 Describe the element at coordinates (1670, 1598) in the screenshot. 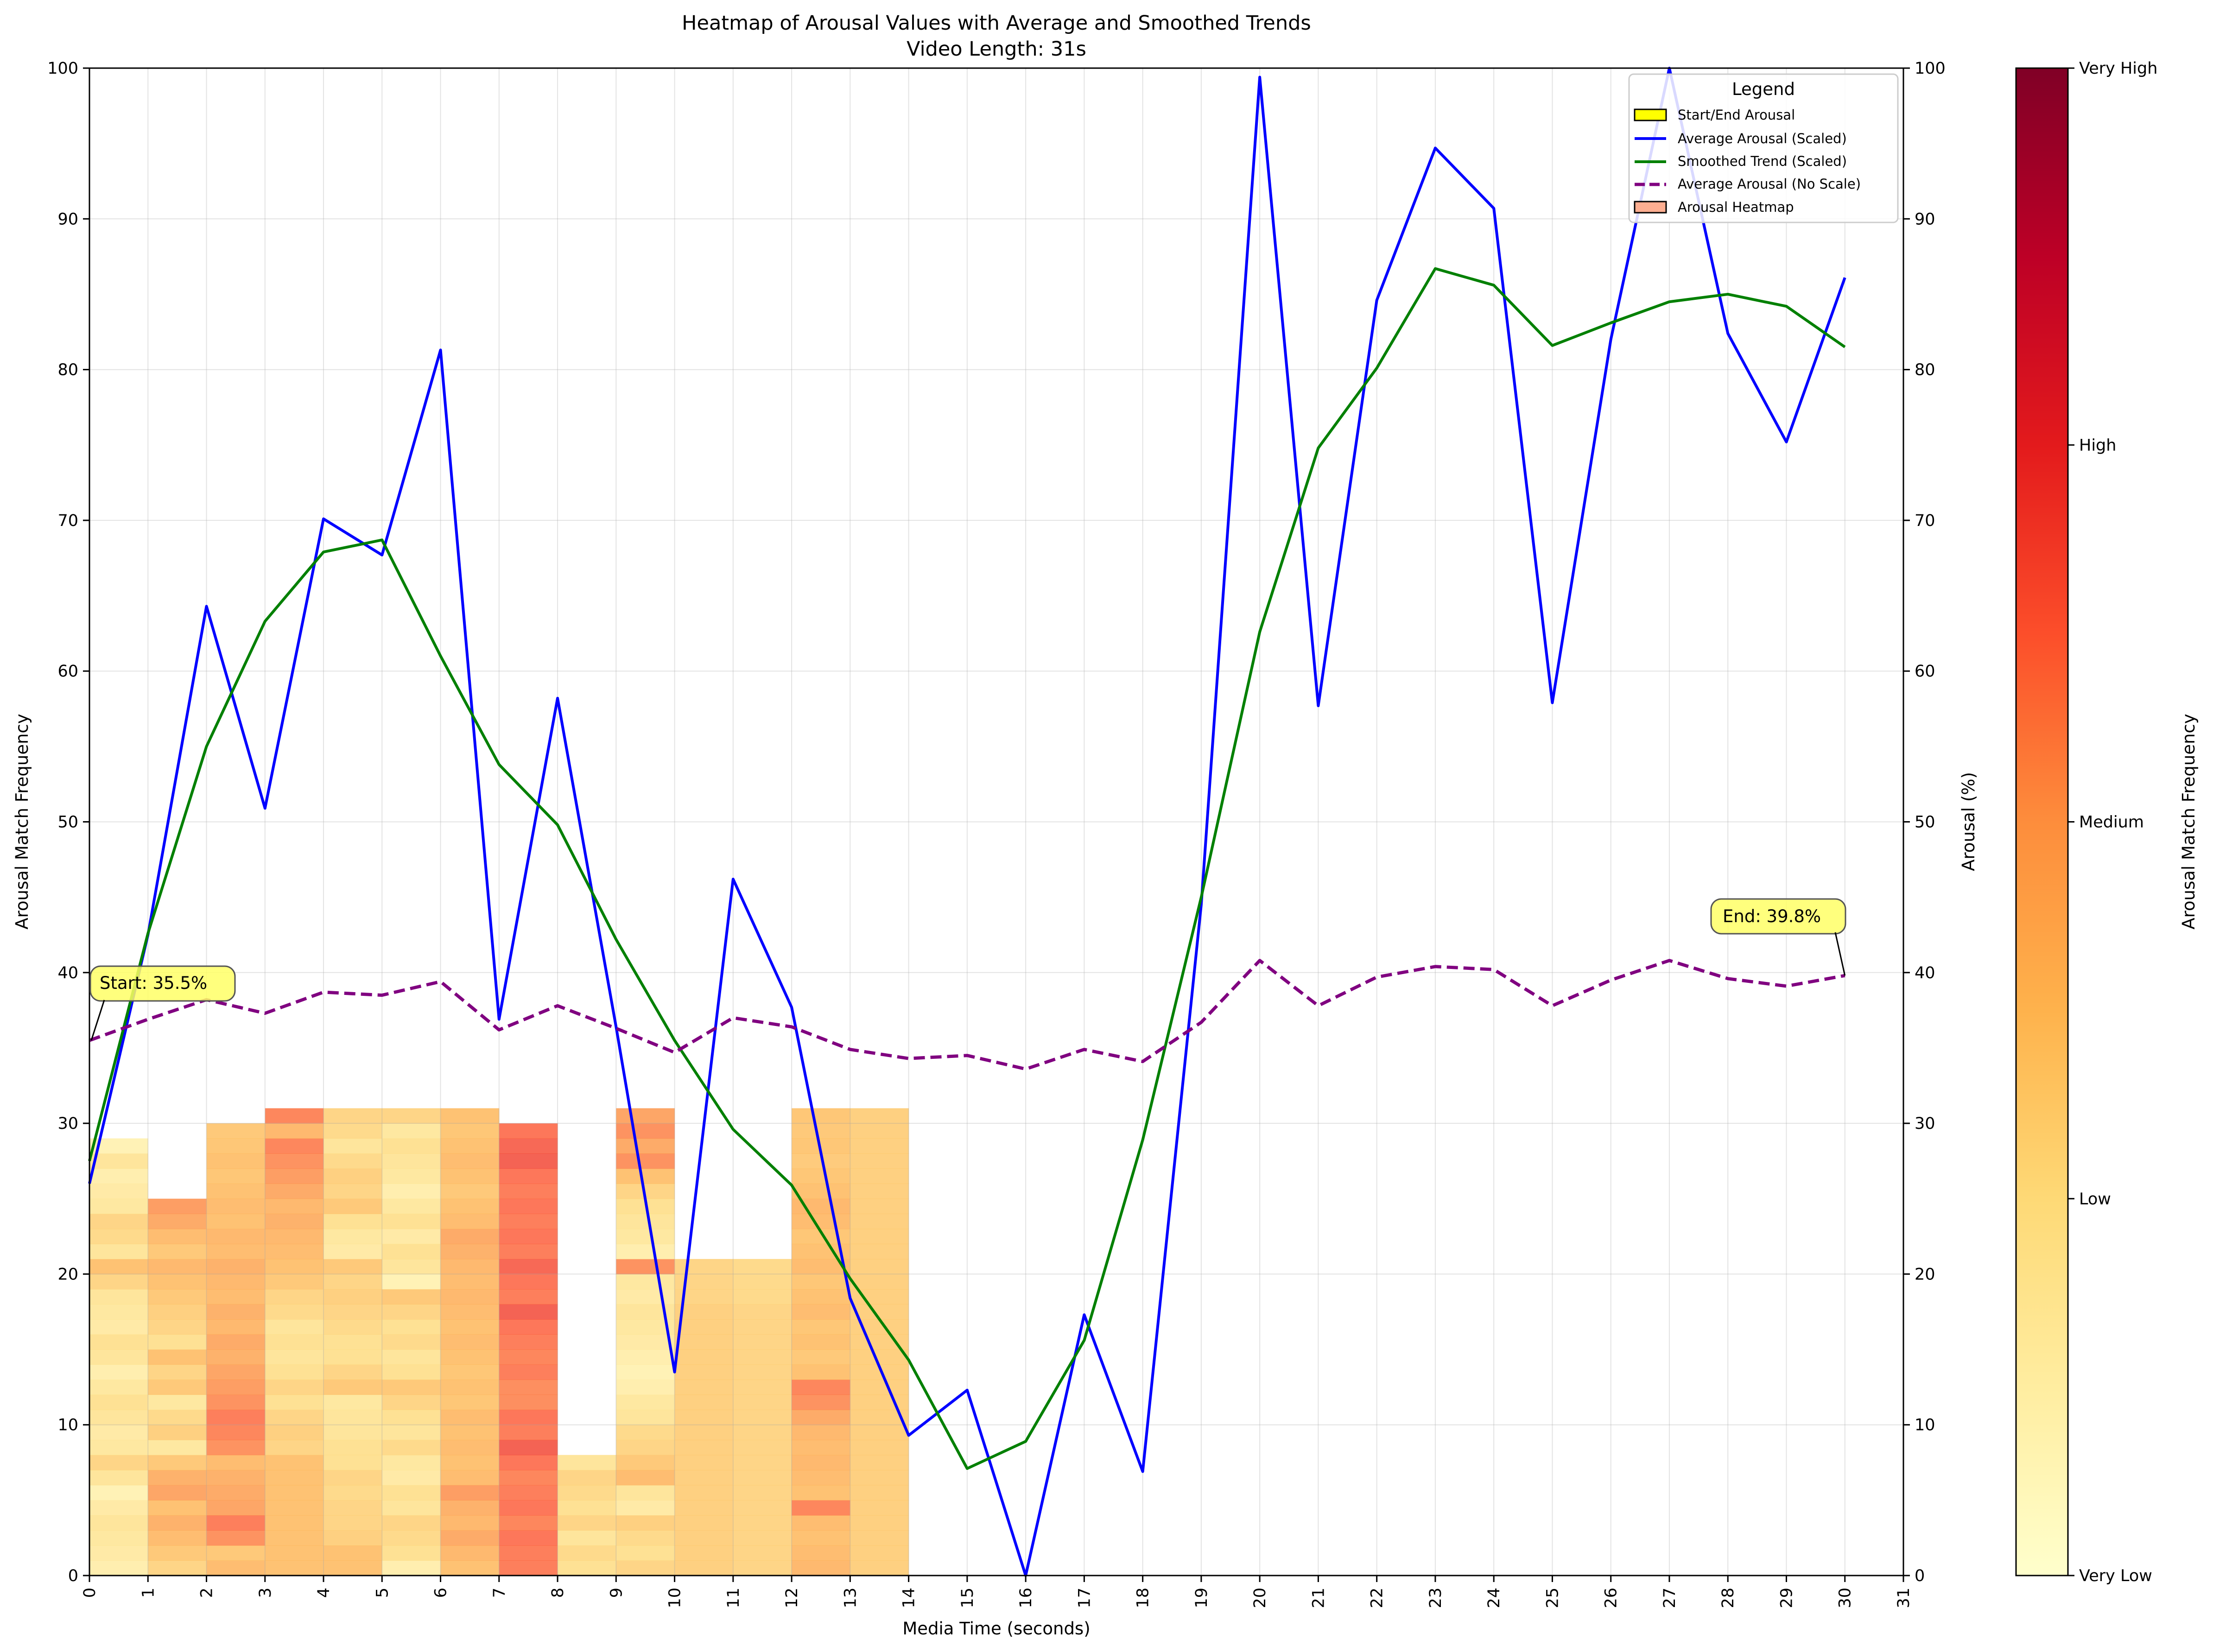

I see `x-tick-label: 27` at that location.